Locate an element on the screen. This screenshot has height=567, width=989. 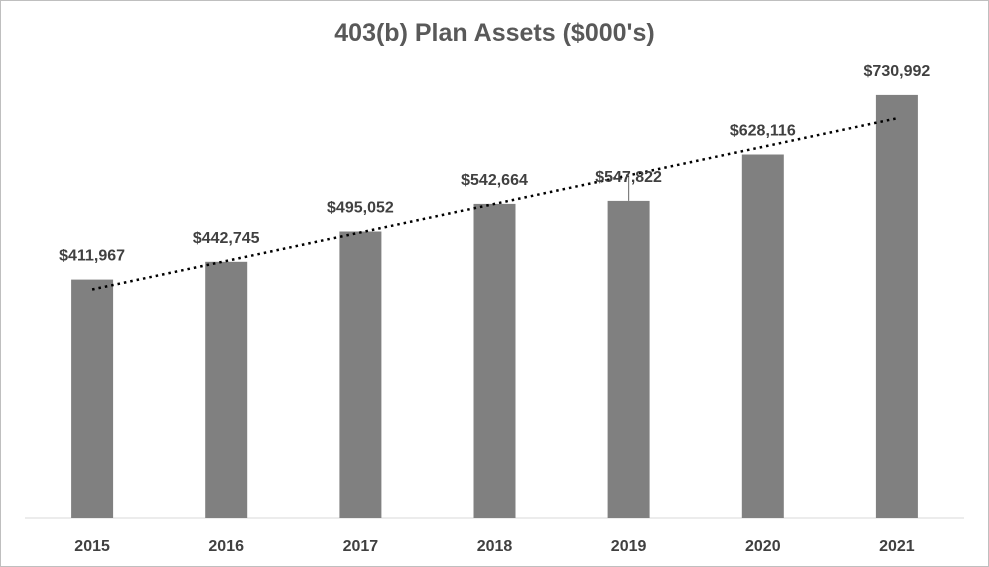
data-label-2018: $542,664 is located at coordinates (494, 180).